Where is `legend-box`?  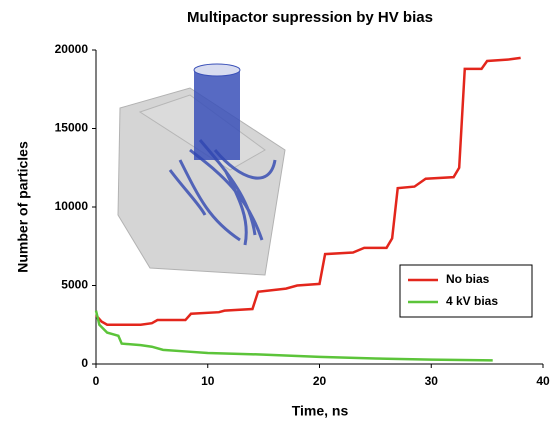
legend-box is located at coordinates (466, 291).